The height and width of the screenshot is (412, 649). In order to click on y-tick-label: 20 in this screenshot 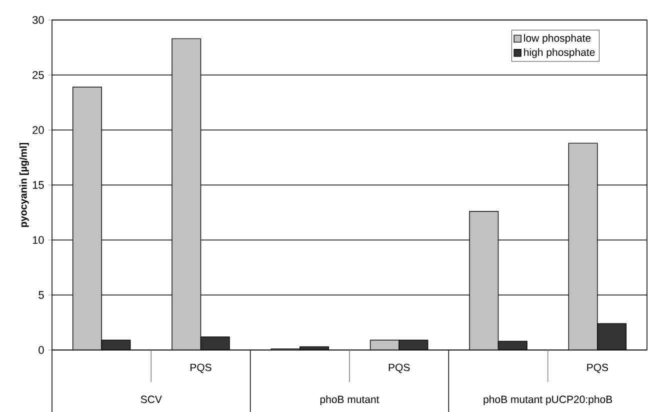, I will do `click(38, 130)`.